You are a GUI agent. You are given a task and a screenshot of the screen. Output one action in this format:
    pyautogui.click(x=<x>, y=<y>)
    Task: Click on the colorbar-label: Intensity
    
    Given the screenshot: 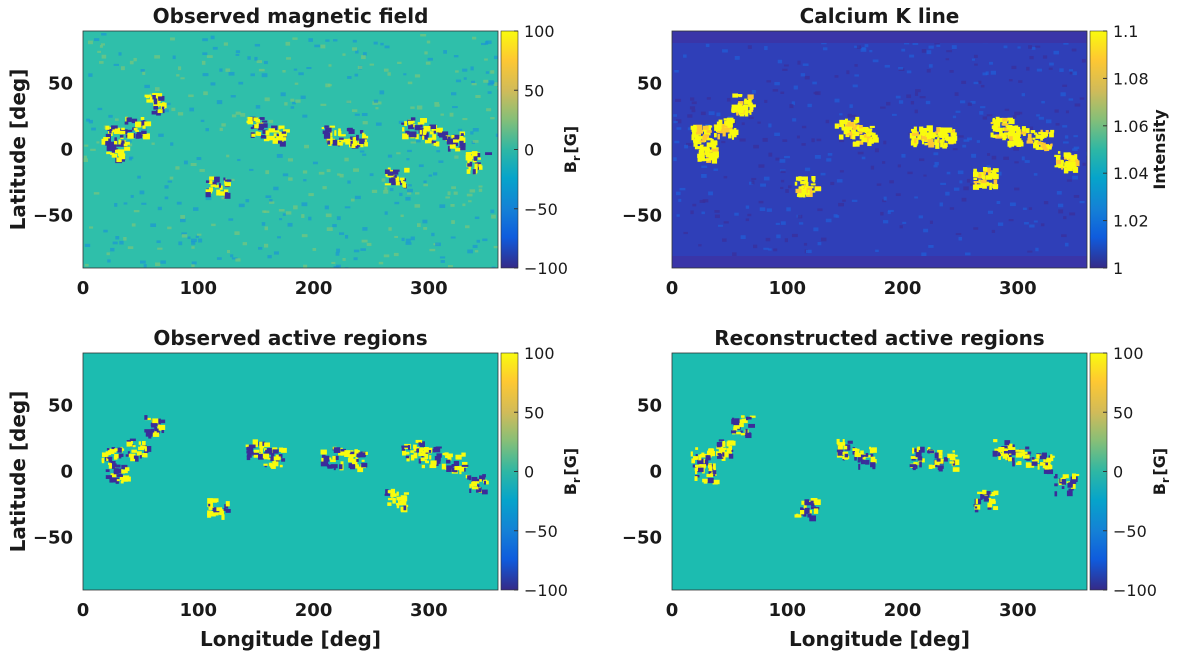 What is the action you would take?
    pyautogui.click(x=1159, y=149)
    